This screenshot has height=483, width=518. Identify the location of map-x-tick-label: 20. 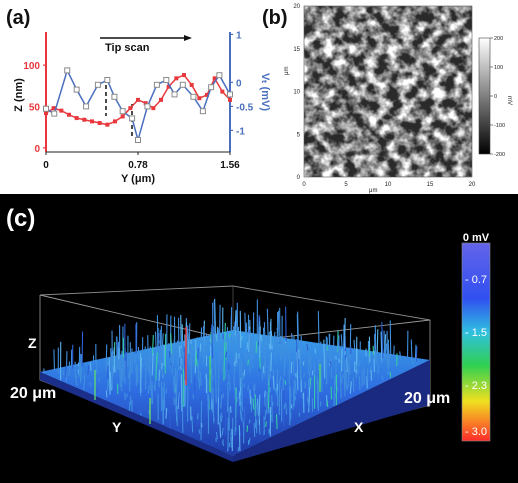
(472, 185).